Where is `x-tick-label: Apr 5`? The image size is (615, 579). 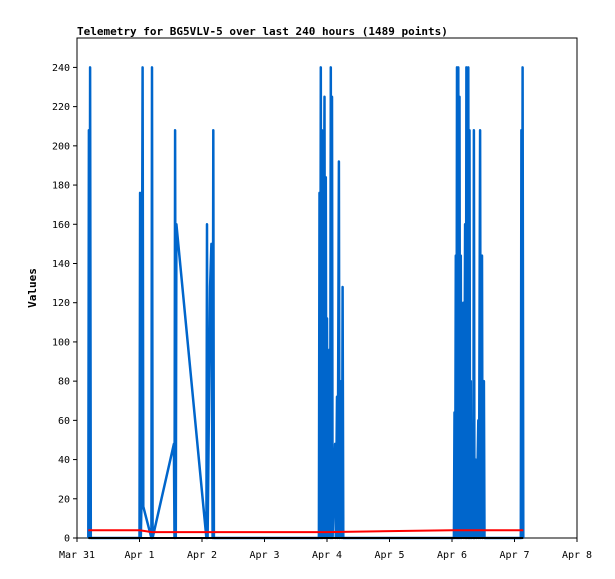
x-tick-label: Apr 5 is located at coordinates (389, 555).